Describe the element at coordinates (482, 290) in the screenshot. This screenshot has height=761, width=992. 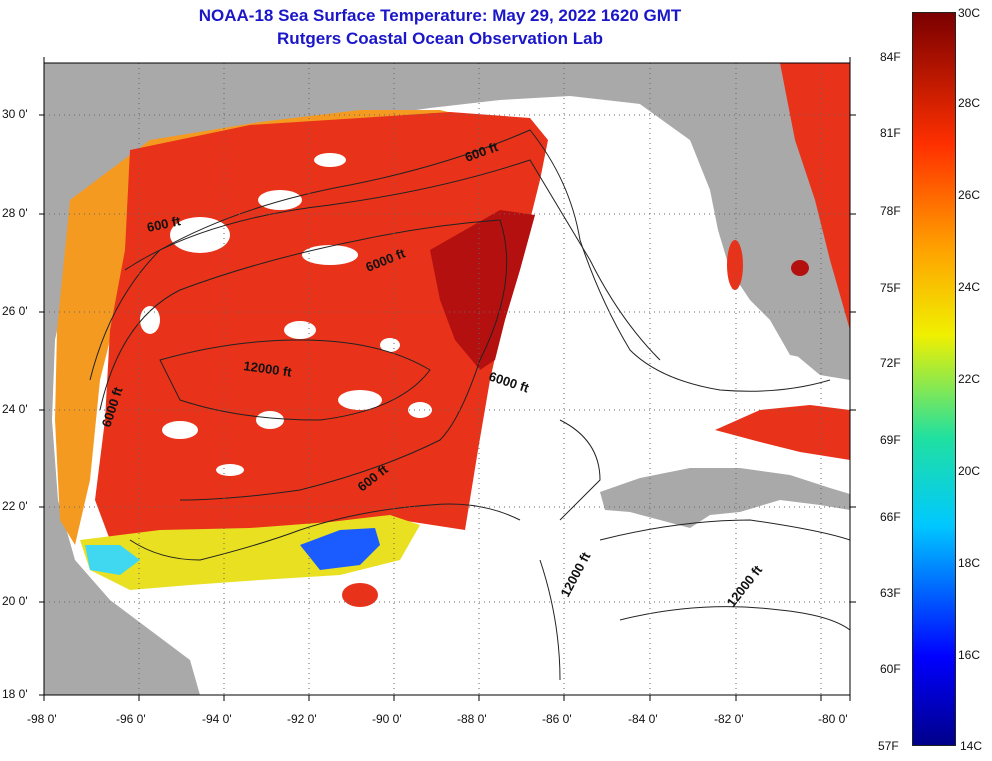
I see `sst-hot` at that location.